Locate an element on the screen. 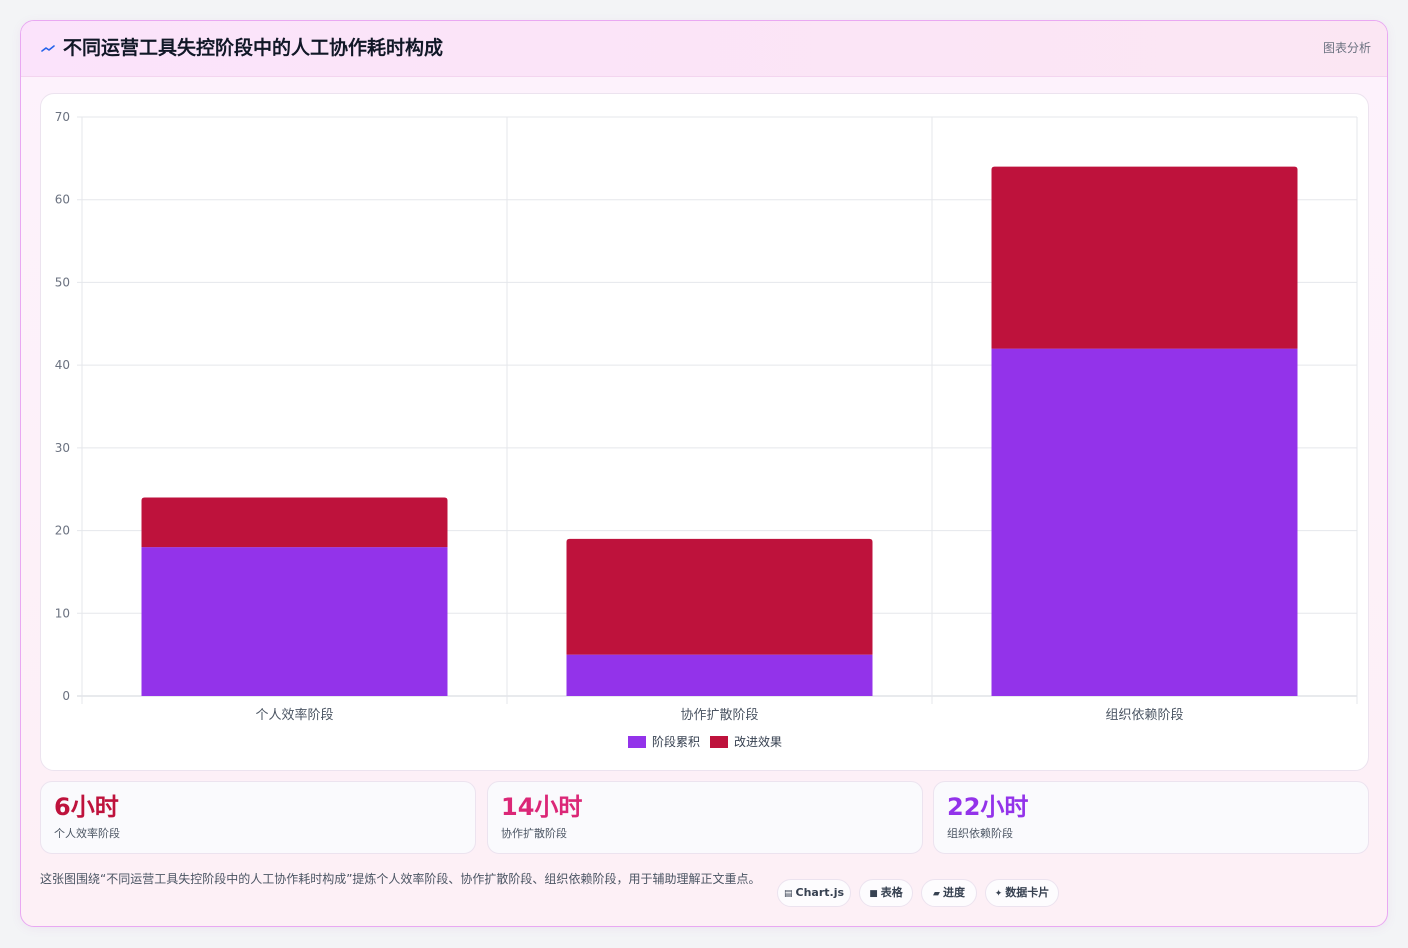 Image resolution: width=1408 pixels, height=948 pixels. y-tick-label: 10 is located at coordinates (62, 613).